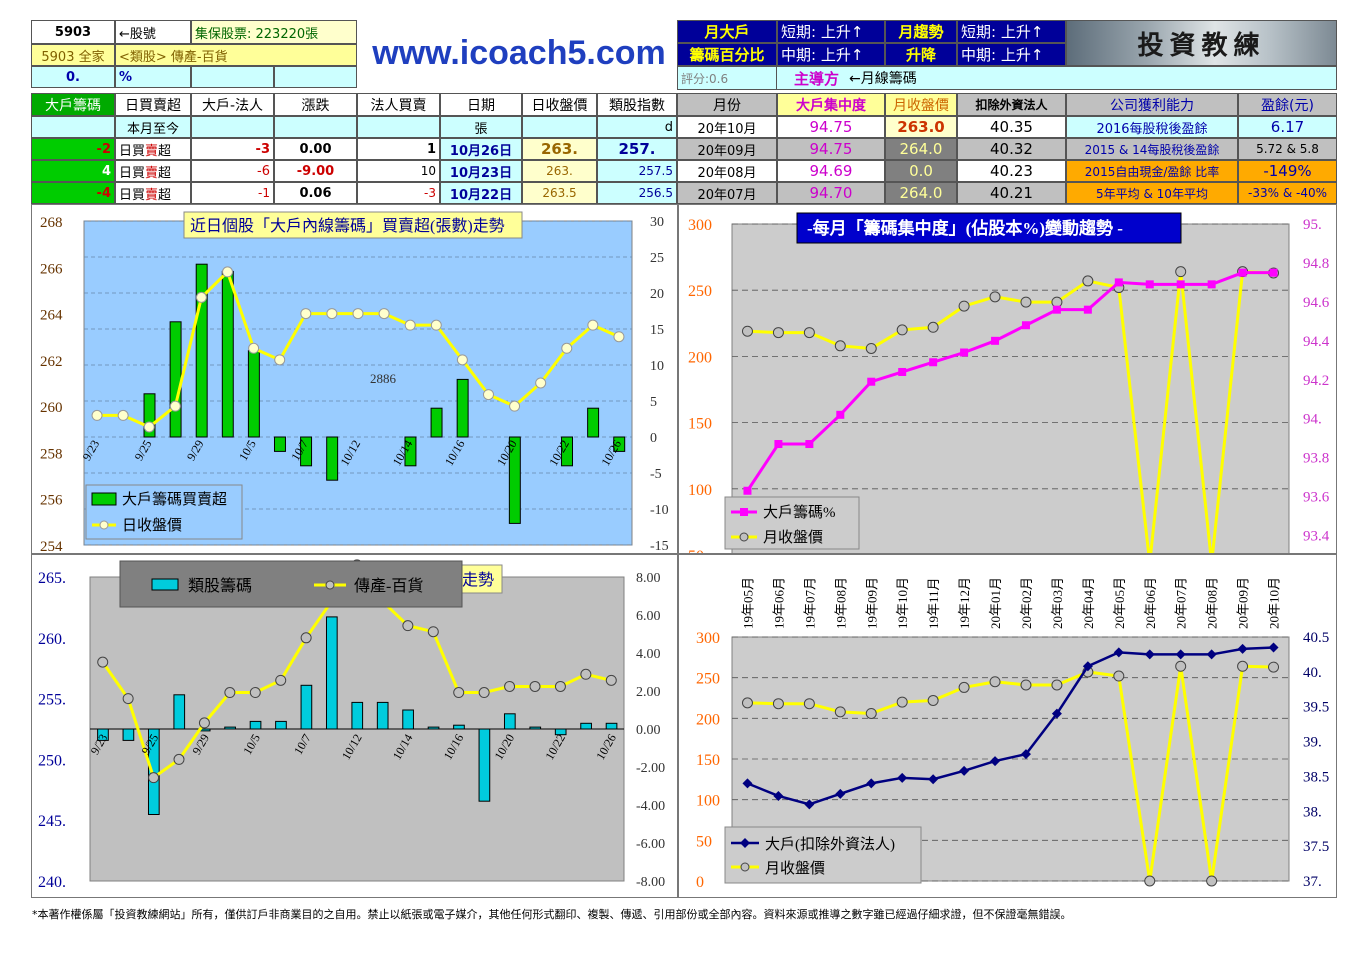 The image size is (1366, 967). What do you see at coordinates (1287, 193) in the screenshot?
I see `eps-value: -33% & -40%` at bounding box center [1287, 193].